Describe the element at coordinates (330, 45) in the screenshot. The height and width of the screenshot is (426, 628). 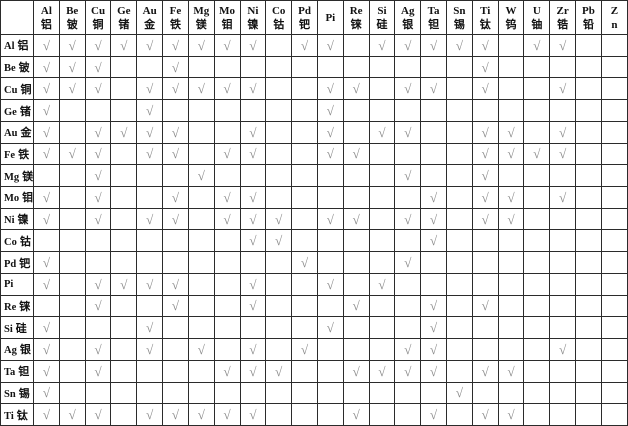
I see `cell-al-pi: √` at that location.